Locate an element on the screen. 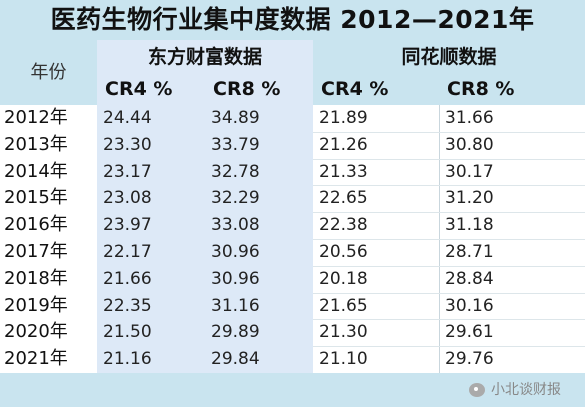 The image size is (585, 407). year-cell: 2017年 is located at coordinates (36, 251).